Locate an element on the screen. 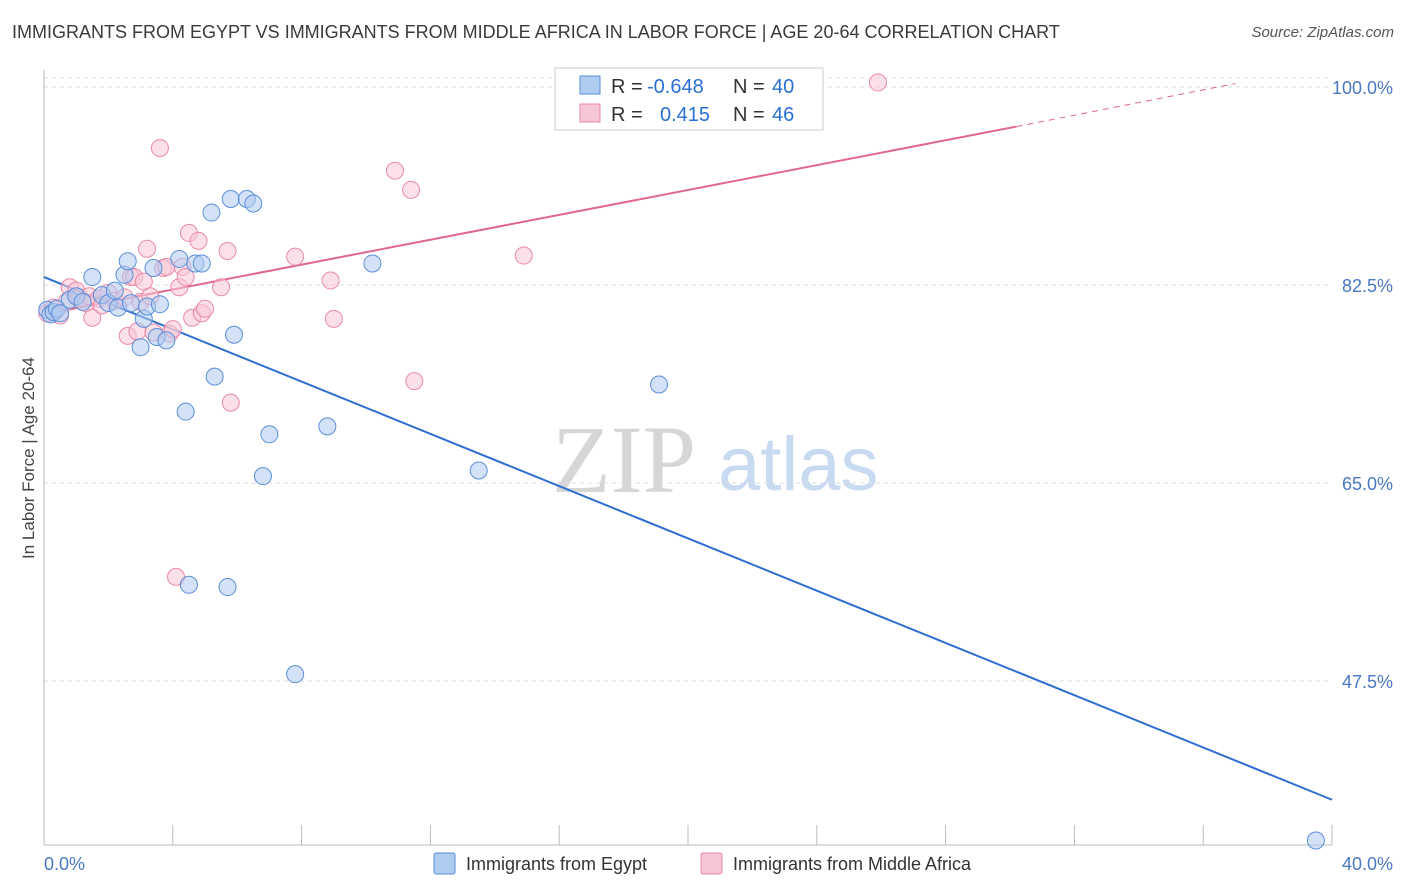 The width and height of the screenshot is (1406, 892). stats-n-label-egypt: N = is located at coordinates (749, 87).